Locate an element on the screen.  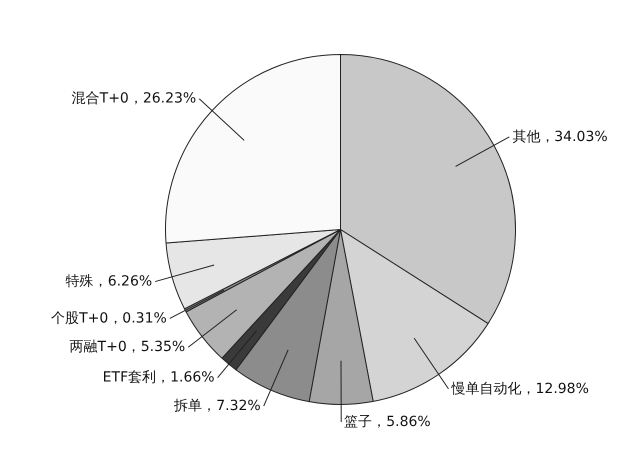
slice-label: 篮子，5.86% is located at coordinates (387, 422).